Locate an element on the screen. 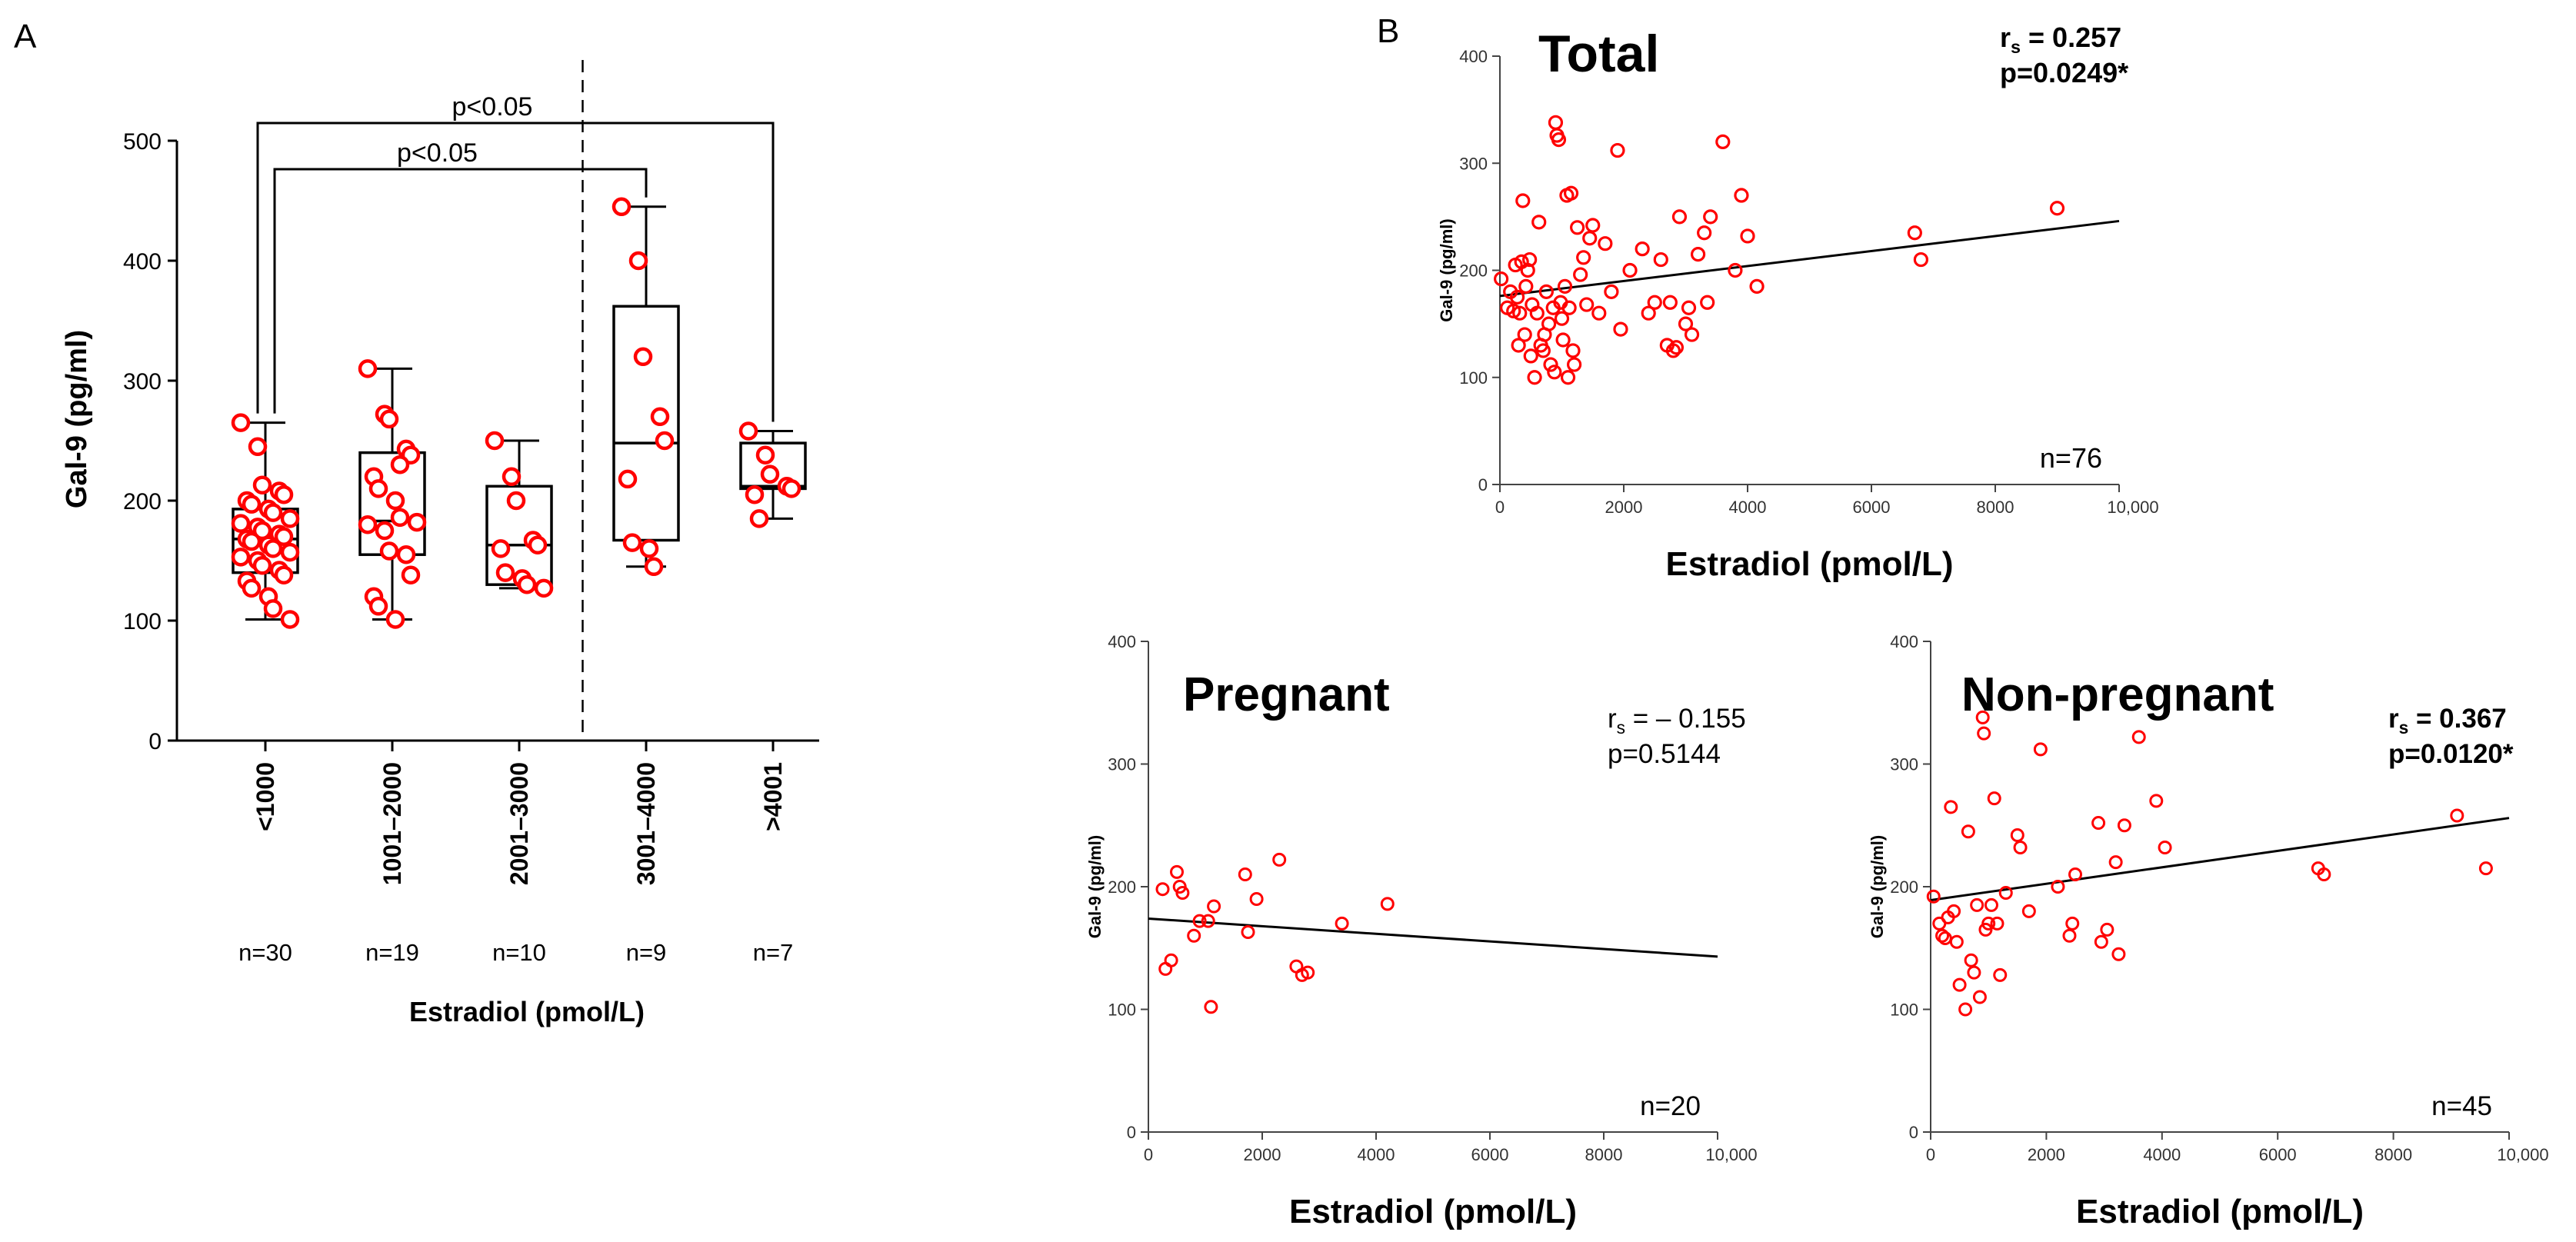  box-xlabel: Estradiol (pmol/L) is located at coordinates (527, 1012).